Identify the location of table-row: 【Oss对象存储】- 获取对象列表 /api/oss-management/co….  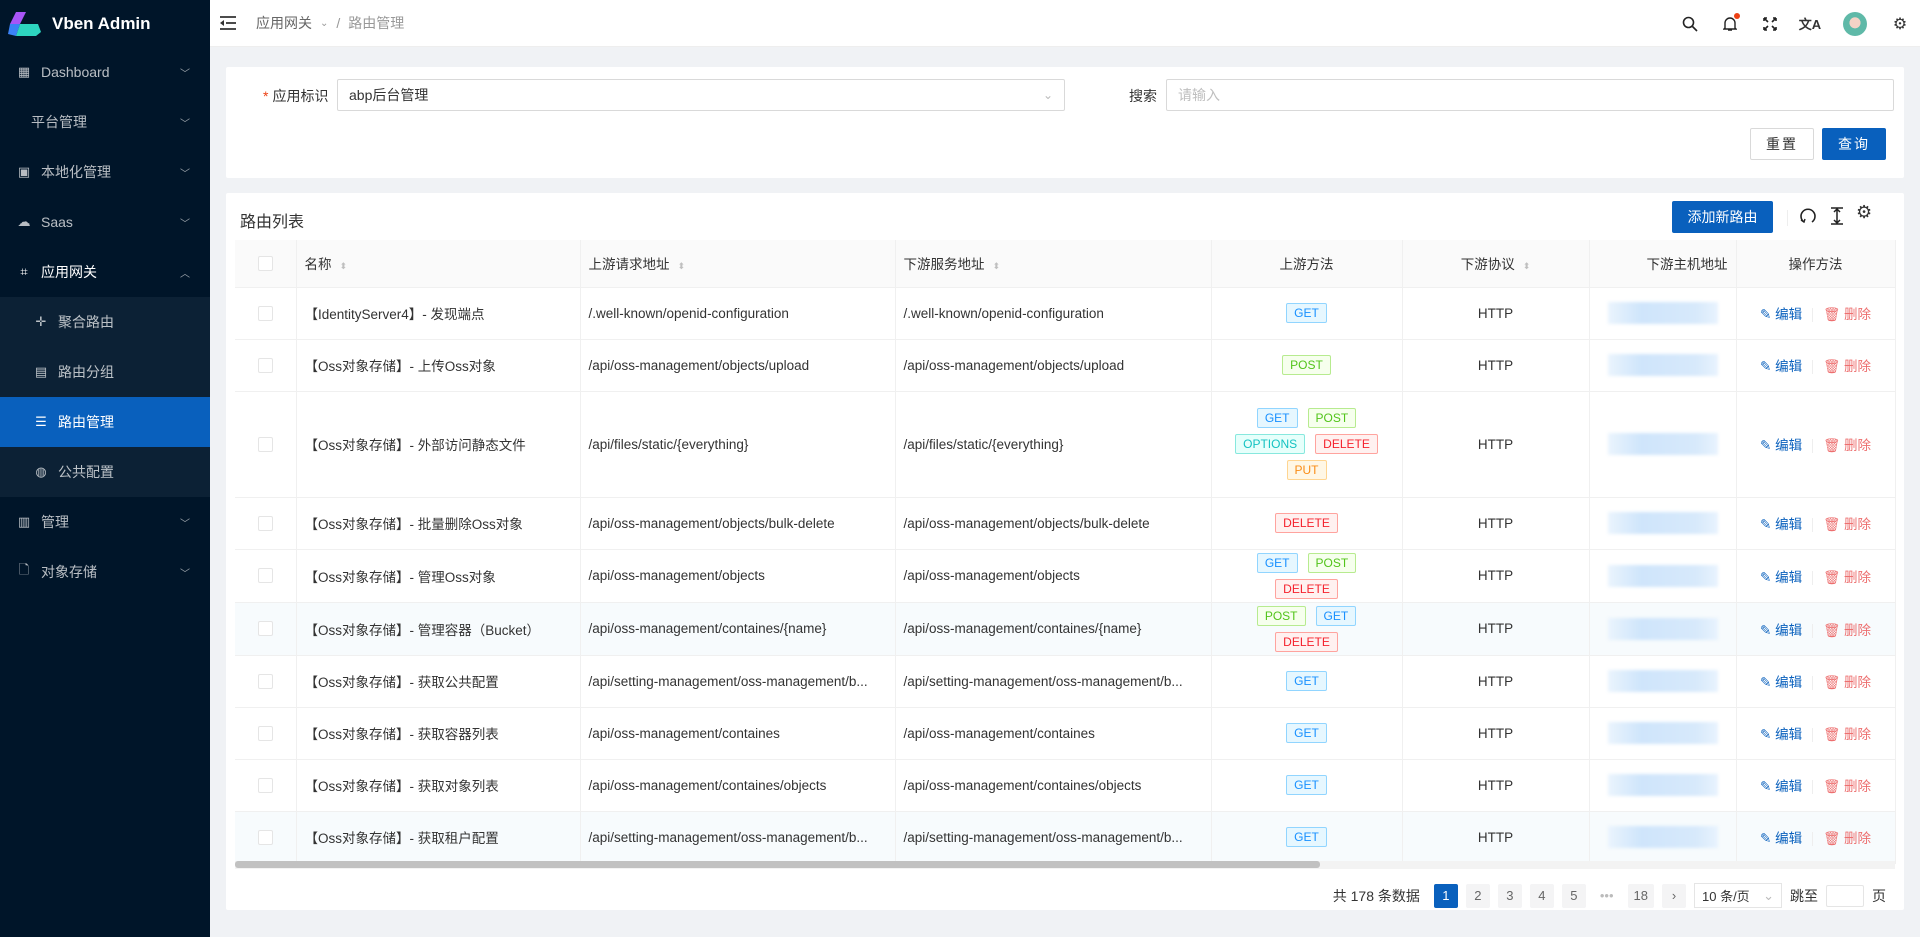
(1065, 785).